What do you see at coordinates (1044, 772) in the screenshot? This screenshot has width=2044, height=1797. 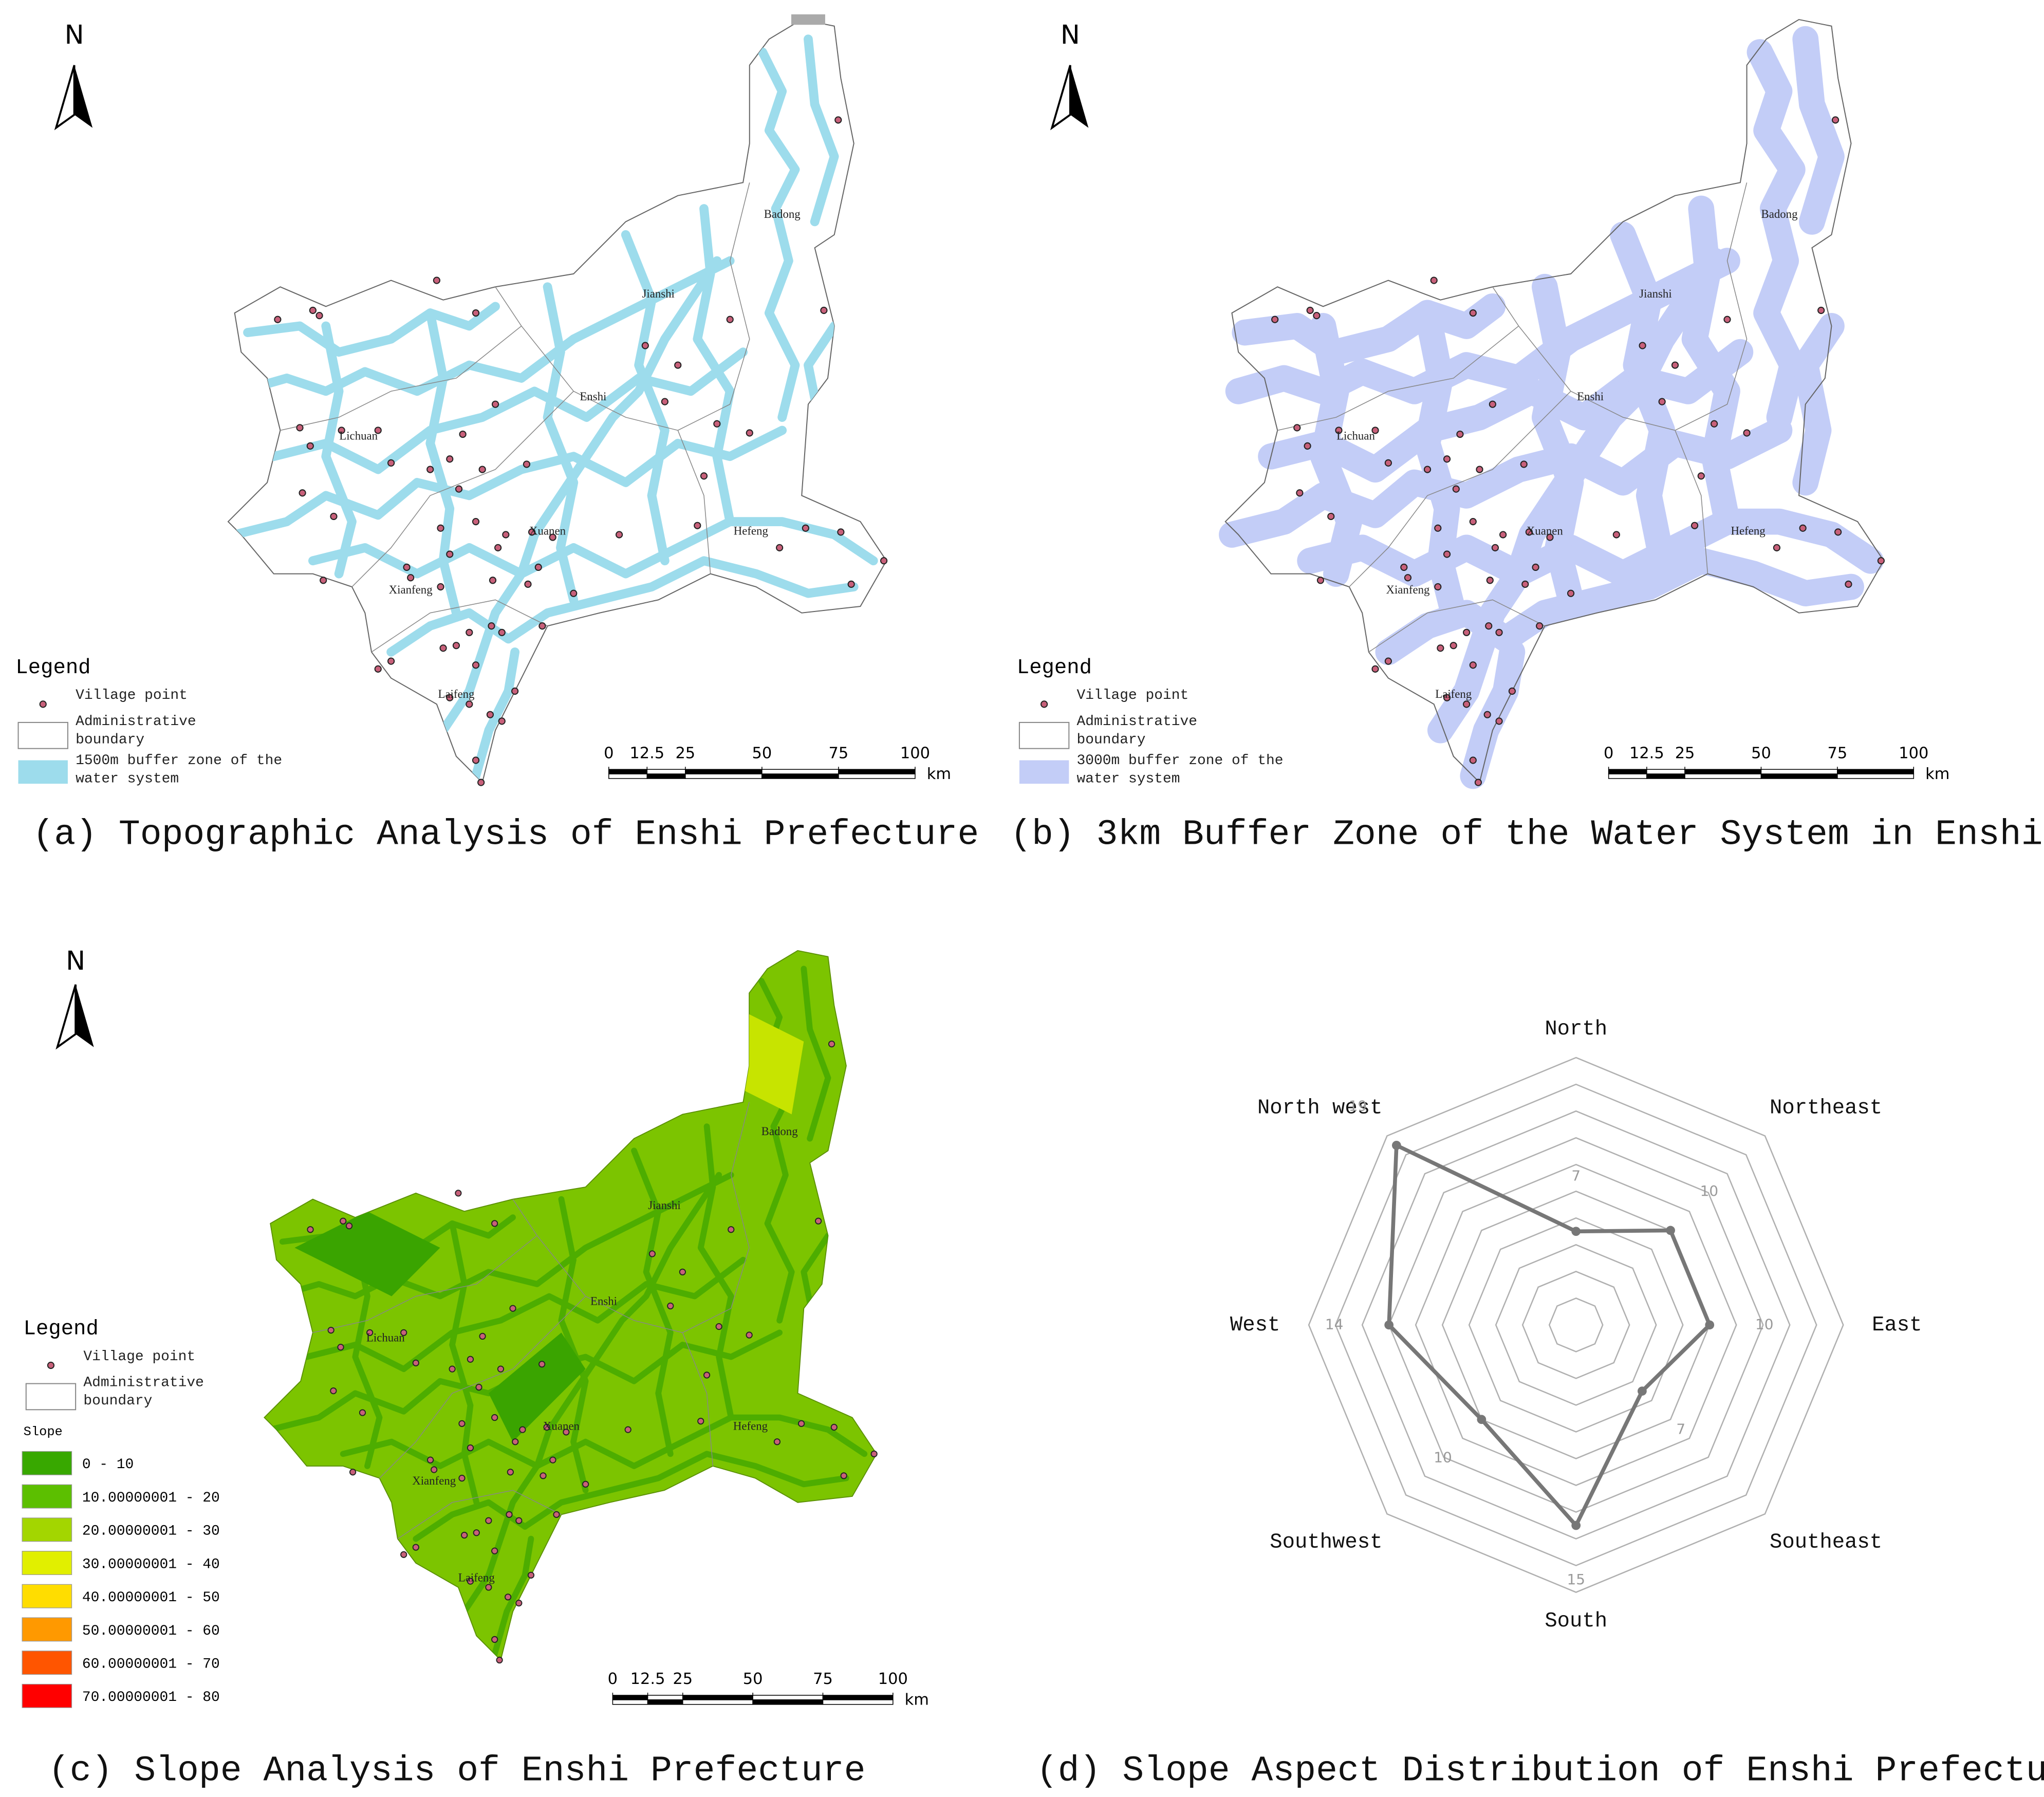 I see `legend-buffer-symbol` at bounding box center [1044, 772].